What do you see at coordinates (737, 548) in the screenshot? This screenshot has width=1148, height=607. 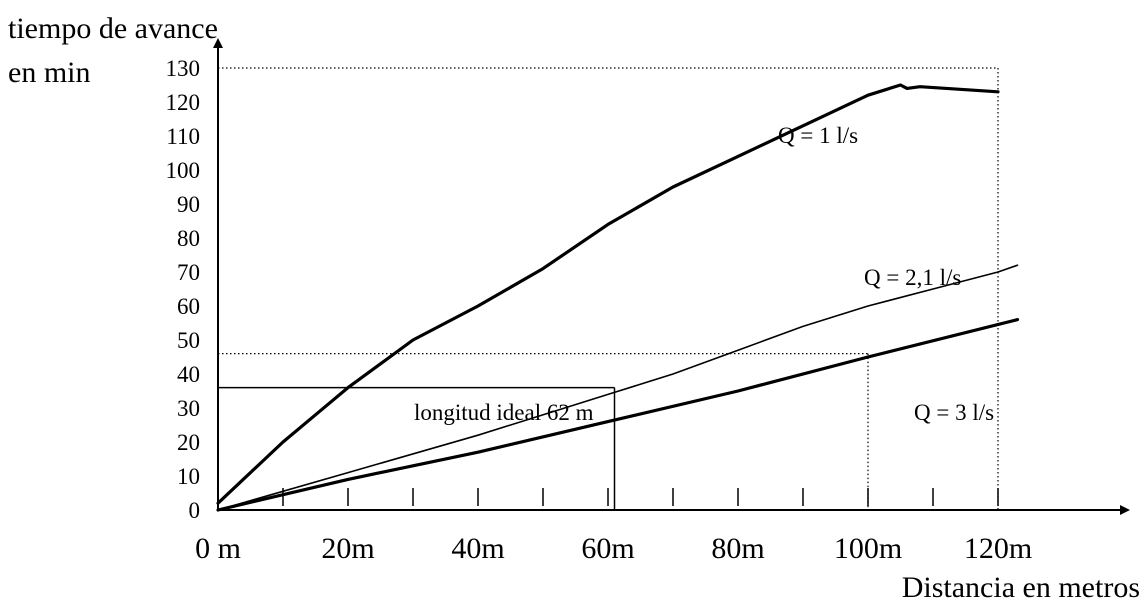 I see `x-tick-label: 80m` at bounding box center [737, 548].